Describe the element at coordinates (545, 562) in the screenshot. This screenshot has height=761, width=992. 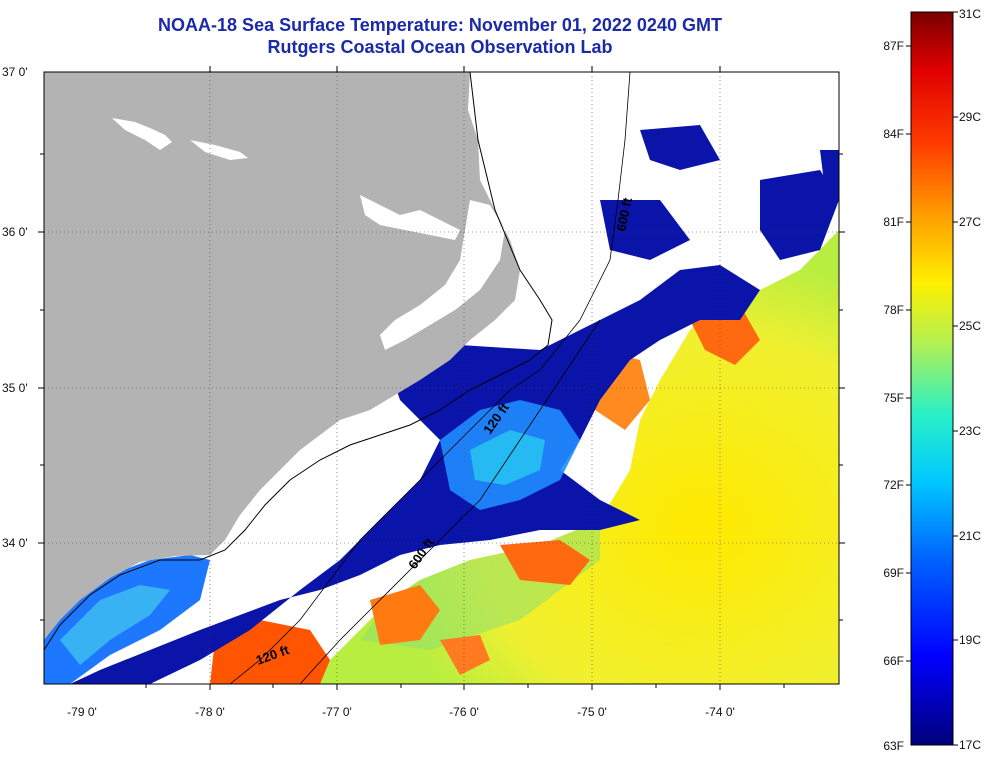
I see `hot-patch-south1` at that location.